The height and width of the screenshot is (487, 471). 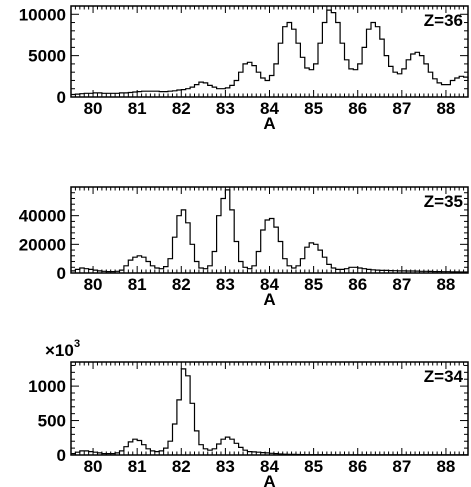 I want to click on panel-label: Z=36, so click(x=443, y=20).